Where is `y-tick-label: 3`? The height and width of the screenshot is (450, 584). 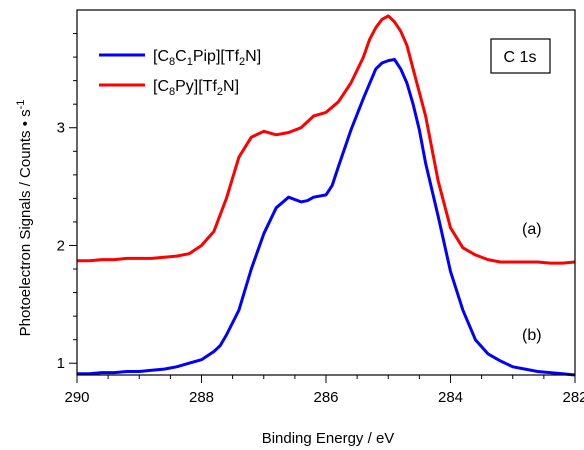 y-tick-label: 3 is located at coordinates (61, 128).